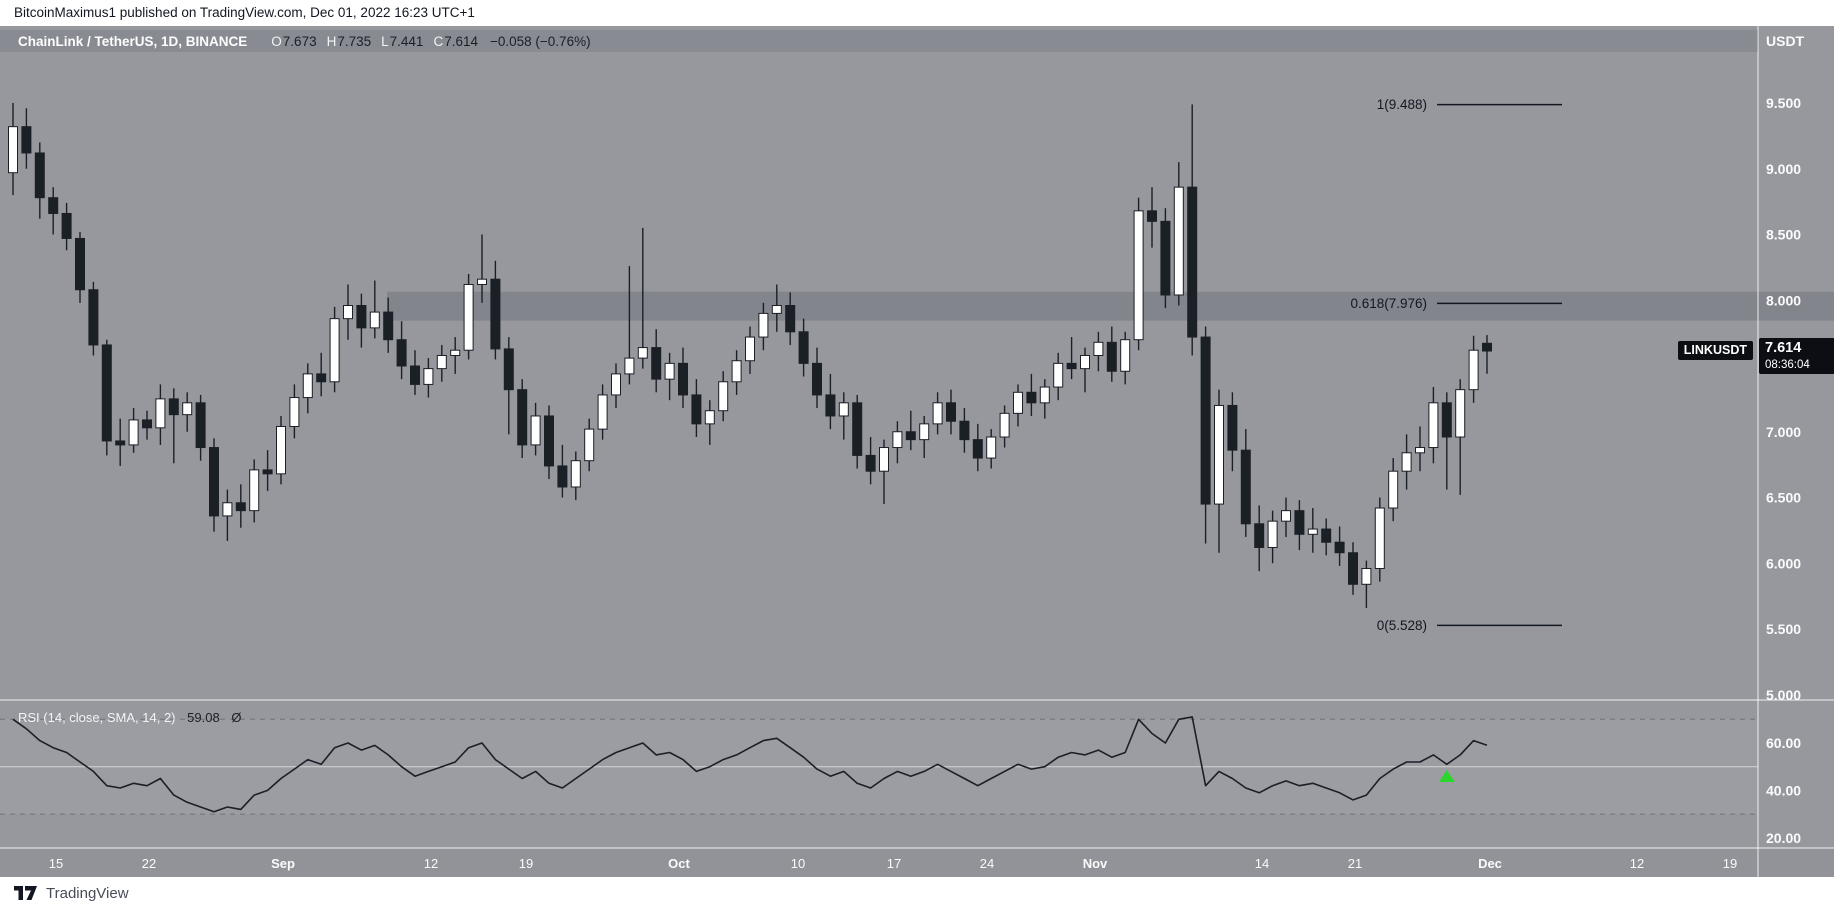  I want to click on time-axis-month-tick: Nov, so click(1095, 863).